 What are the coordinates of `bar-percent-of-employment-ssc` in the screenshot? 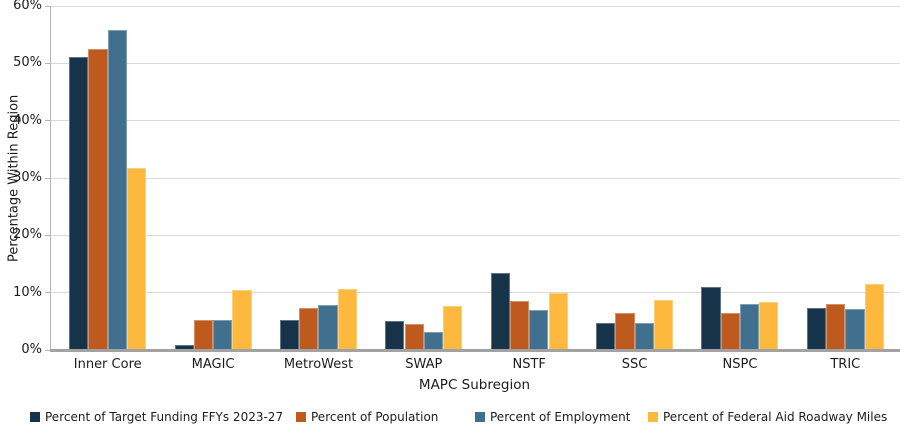 It's located at (644, 336).